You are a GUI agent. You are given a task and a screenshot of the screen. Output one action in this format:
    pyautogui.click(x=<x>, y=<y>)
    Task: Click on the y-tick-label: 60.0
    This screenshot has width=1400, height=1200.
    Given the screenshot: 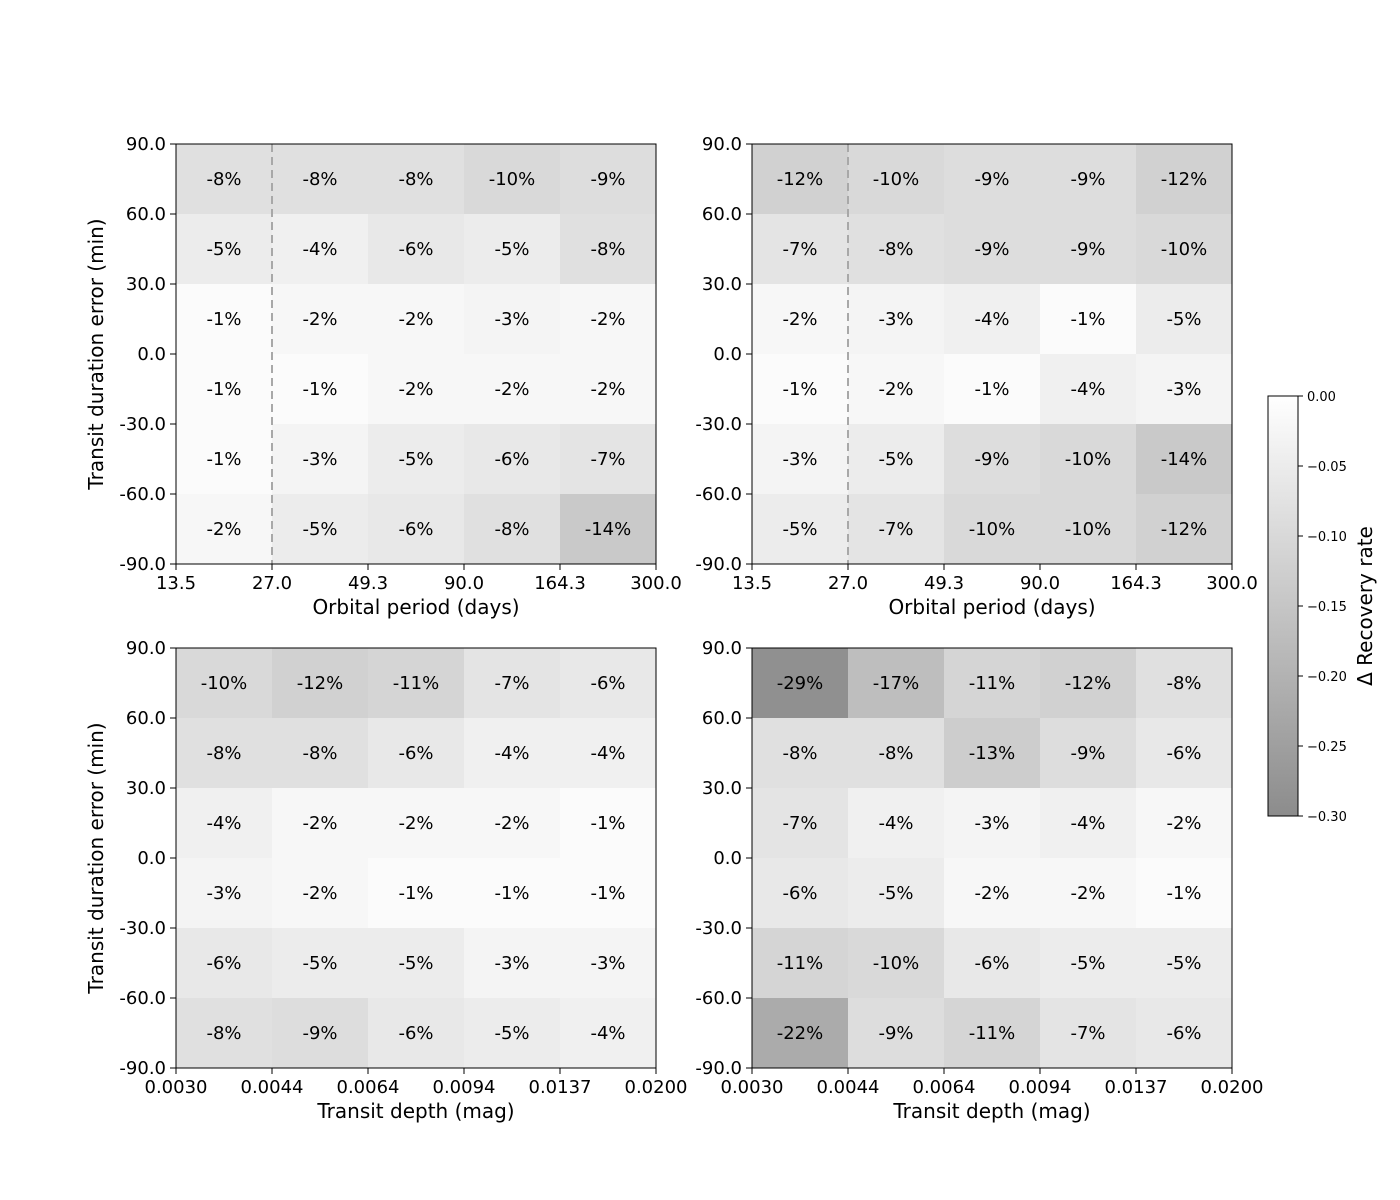 What is the action you would take?
    pyautogui.click(x=722, y=718)
    